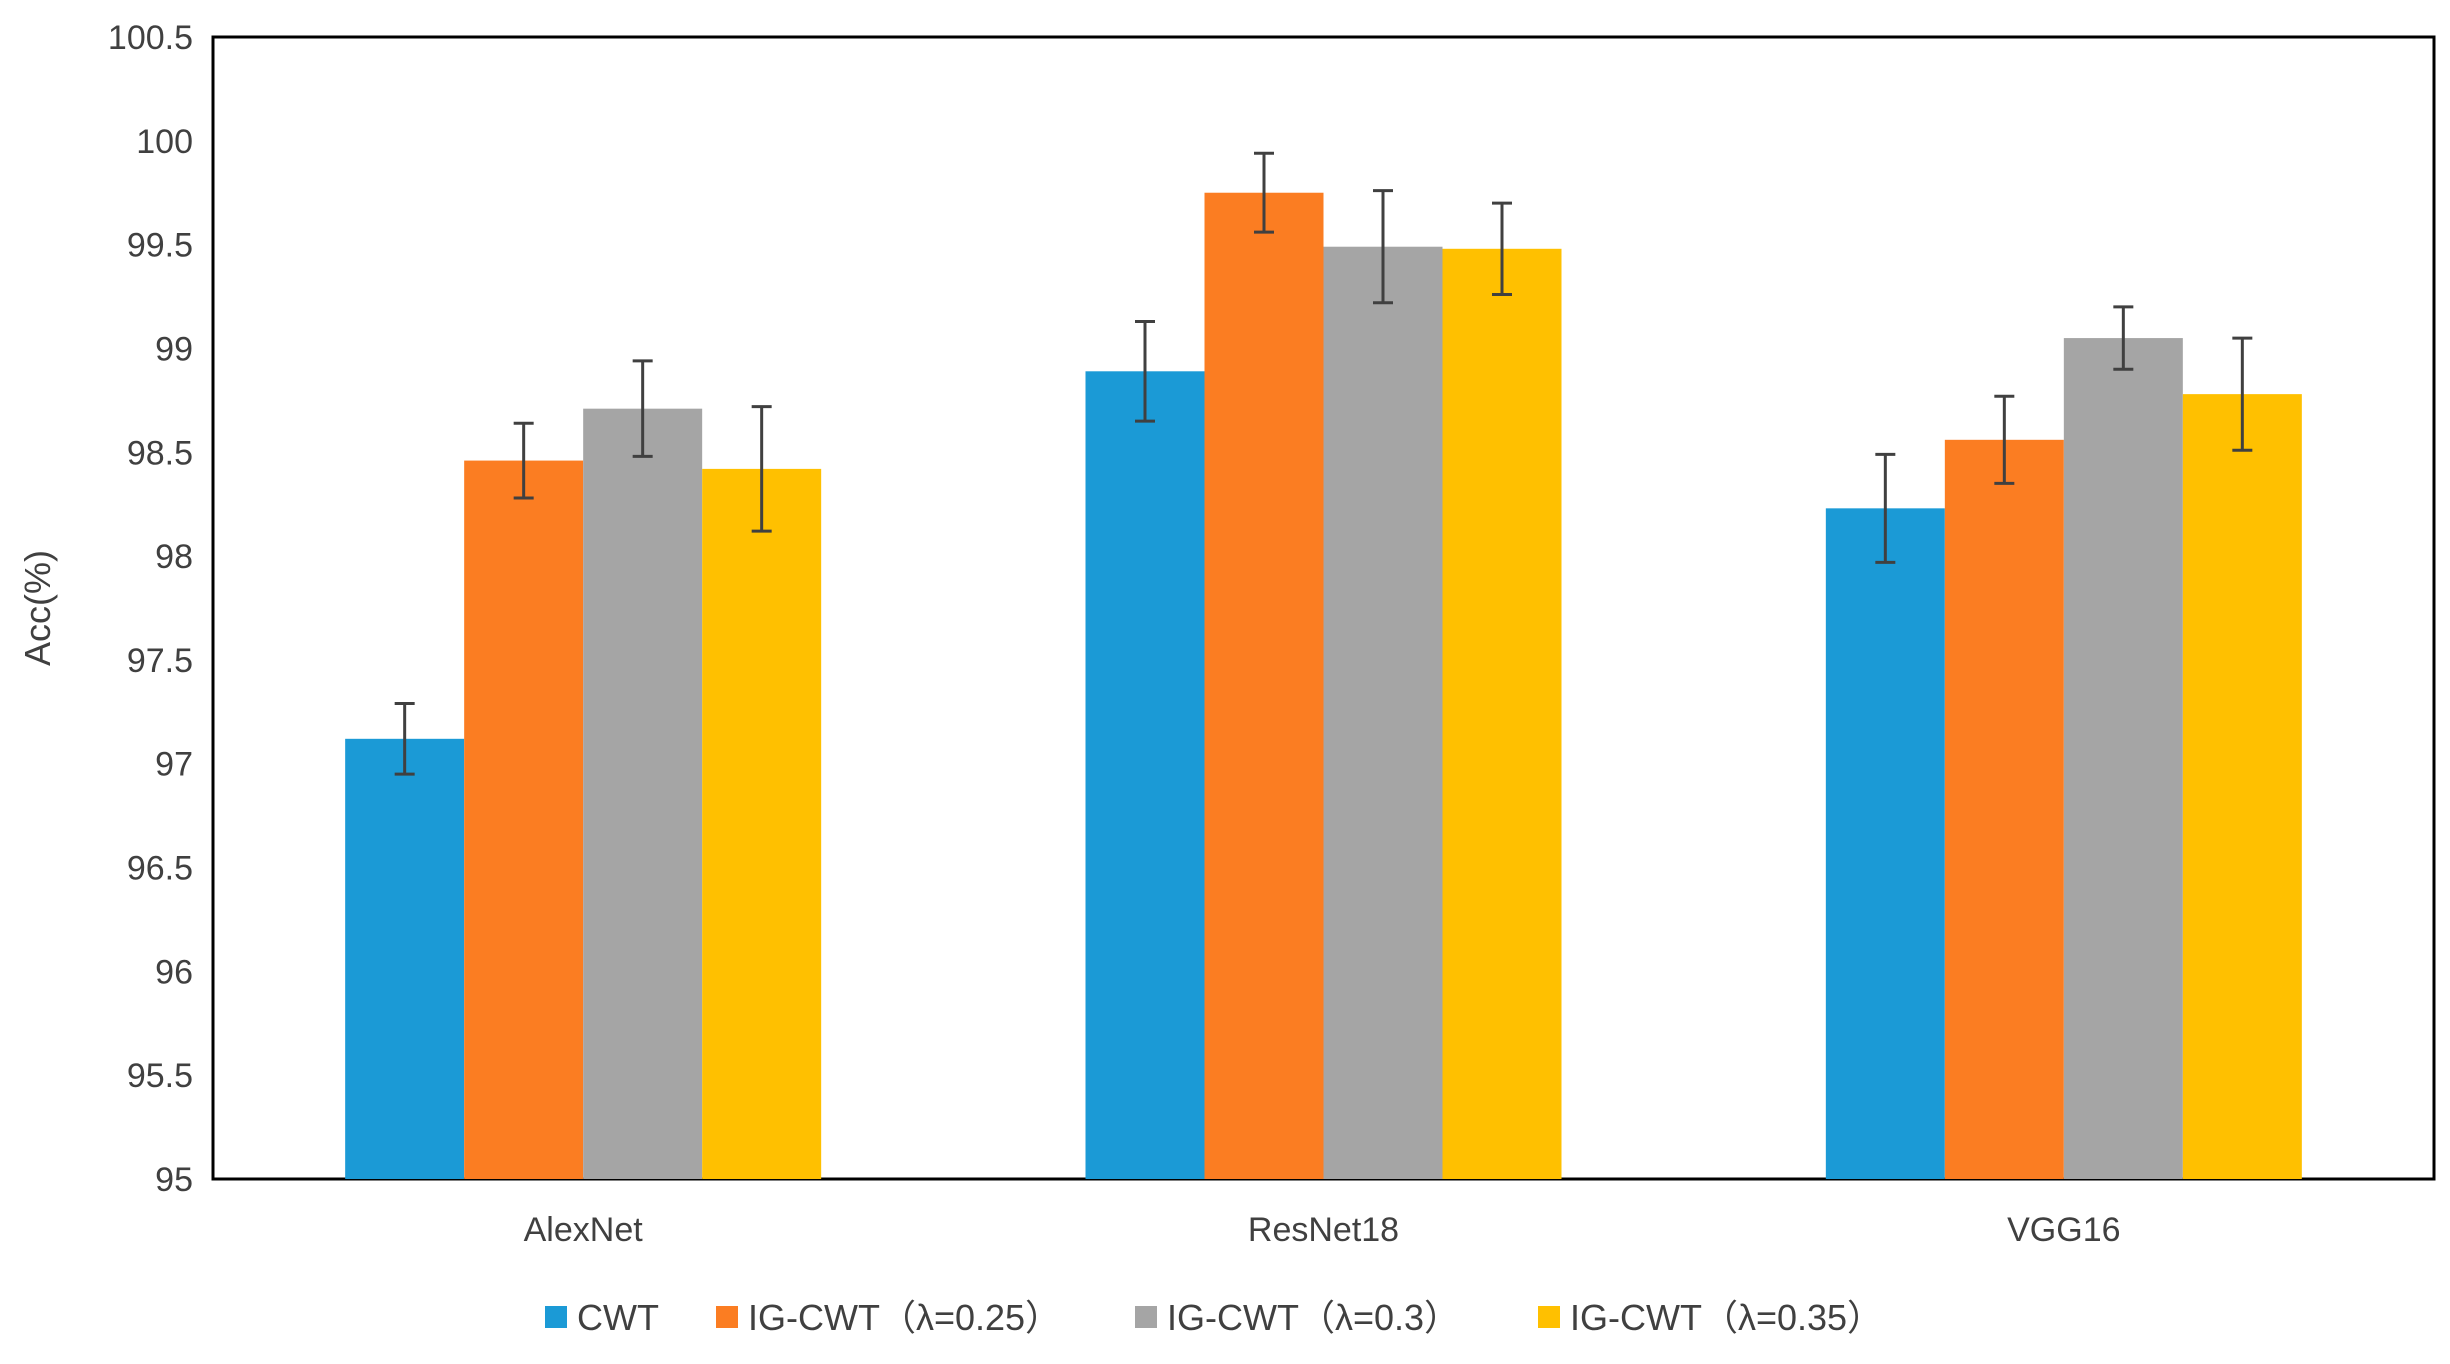  What do you see at coordinates (2063, 1230) in the screenshot?
I see `x-tick-label: VGG16` at bounding box center [2063, 1230].